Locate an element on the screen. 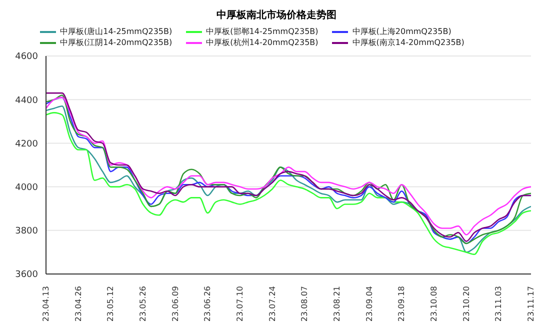  legend-label: 中厚板(唐山14-25mmQ235B) is located at coordinates (115, 31).